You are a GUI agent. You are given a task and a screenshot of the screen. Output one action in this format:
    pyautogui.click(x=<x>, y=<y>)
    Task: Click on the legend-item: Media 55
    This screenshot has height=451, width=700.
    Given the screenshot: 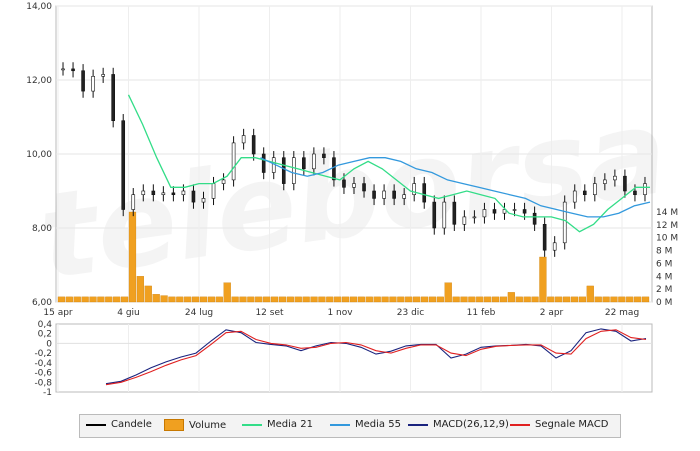 What is the action you would take?
    pyautogui.click(x=365, y=424)
    